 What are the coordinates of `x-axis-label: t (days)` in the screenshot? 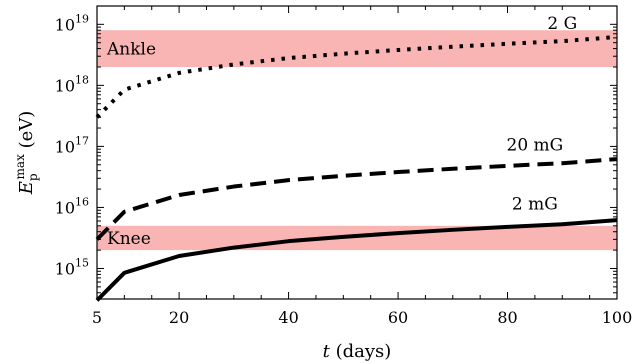 It's located at (357, 351).